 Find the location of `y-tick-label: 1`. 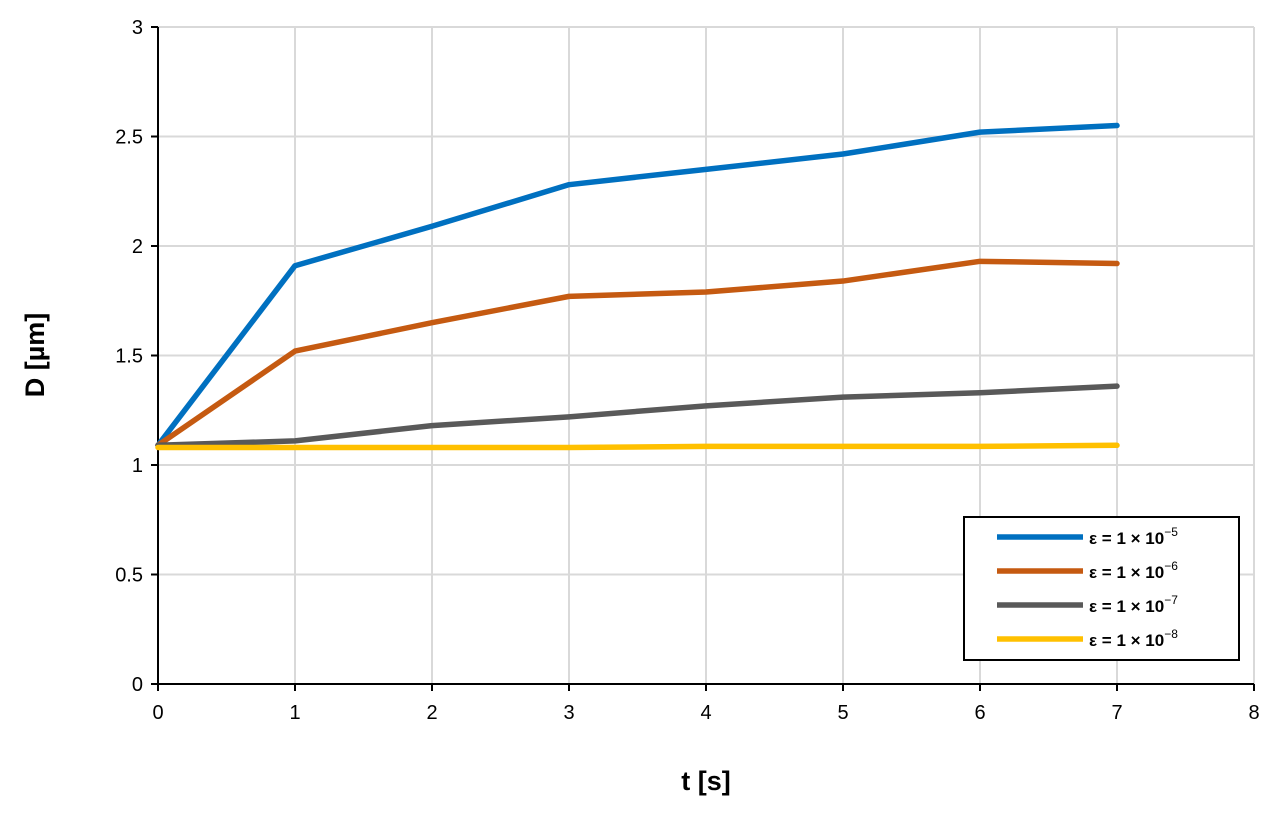

y-tick-label: 1 is located at coordinates (137, 466).